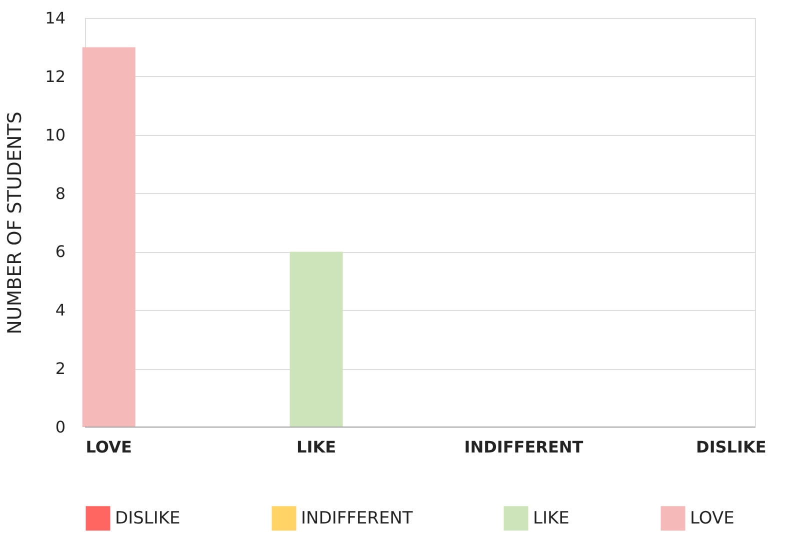 This screenshot has height=554, width=798. I want to click on y-tick-label: 6, so click(60, 252).